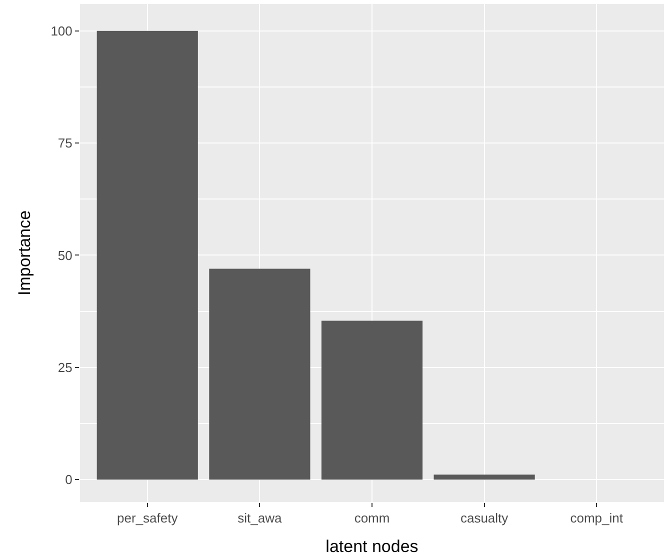 The height and width of the screenshot is (560, 668). I want to click on x-tick-label: casualty, so click(484, 518).